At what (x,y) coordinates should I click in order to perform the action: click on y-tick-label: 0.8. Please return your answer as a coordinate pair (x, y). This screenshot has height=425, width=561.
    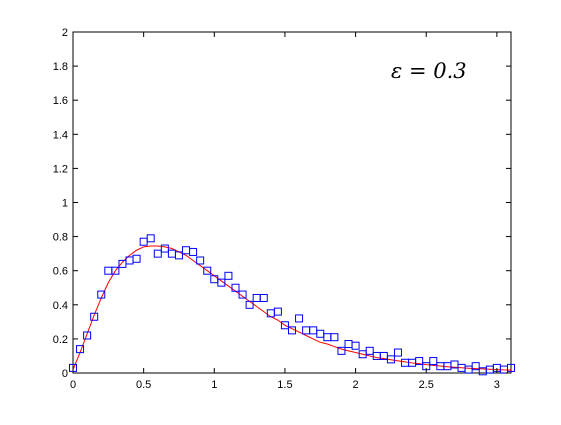
    Looking at the image, I should click on (60, 238).